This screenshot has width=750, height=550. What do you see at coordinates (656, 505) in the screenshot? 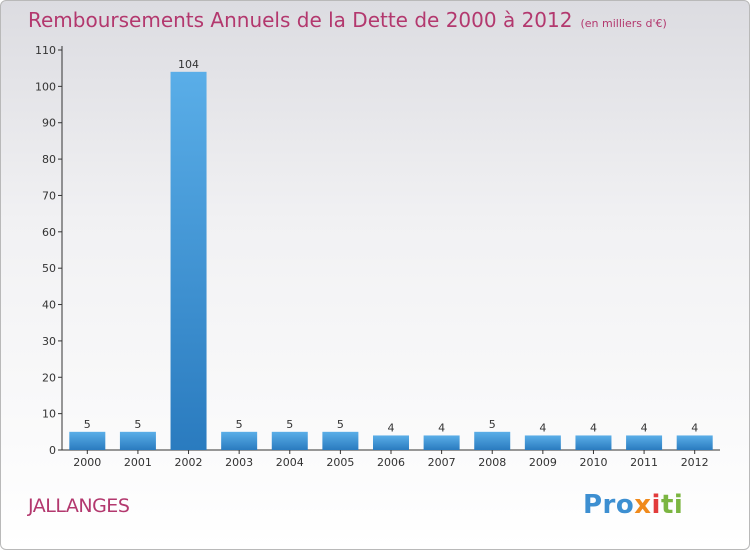
I see `logo-part-3: i` at bounding box center [656, 505].